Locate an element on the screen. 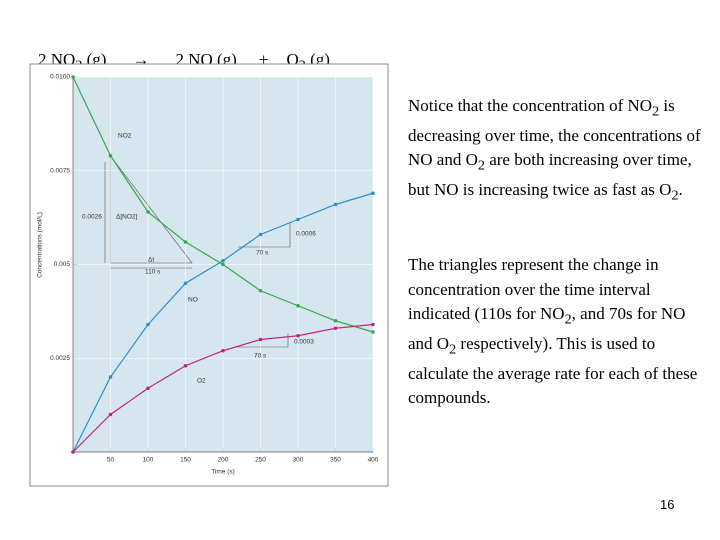 The image size is (720, 540). y-tick-label: 0.005 is located at coordinates (62, 264).